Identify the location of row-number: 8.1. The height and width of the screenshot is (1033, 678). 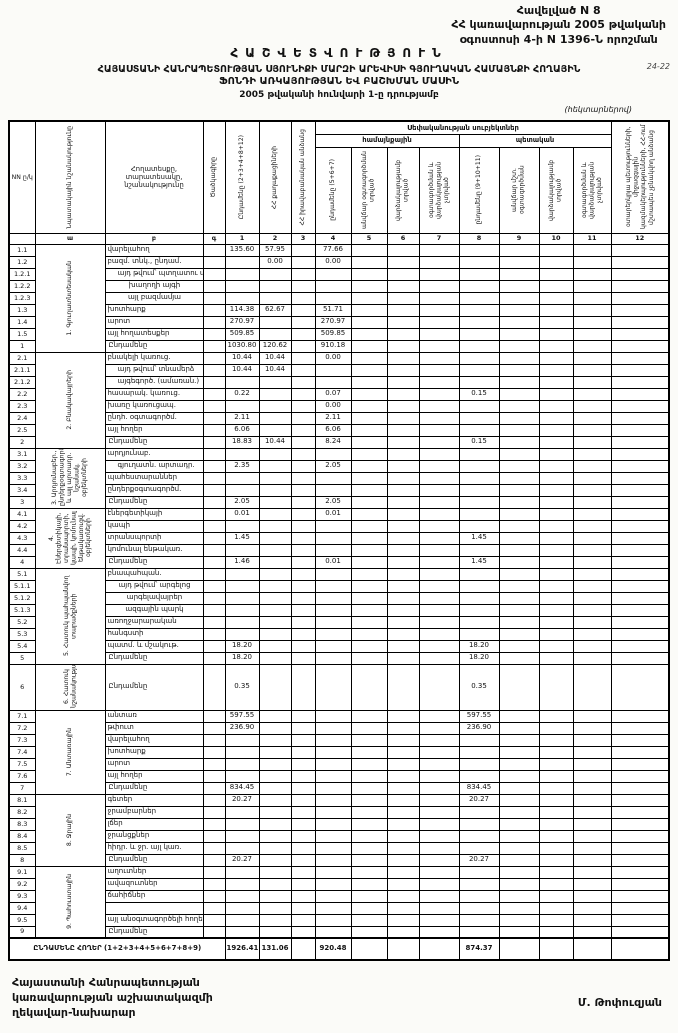
(22, 800).